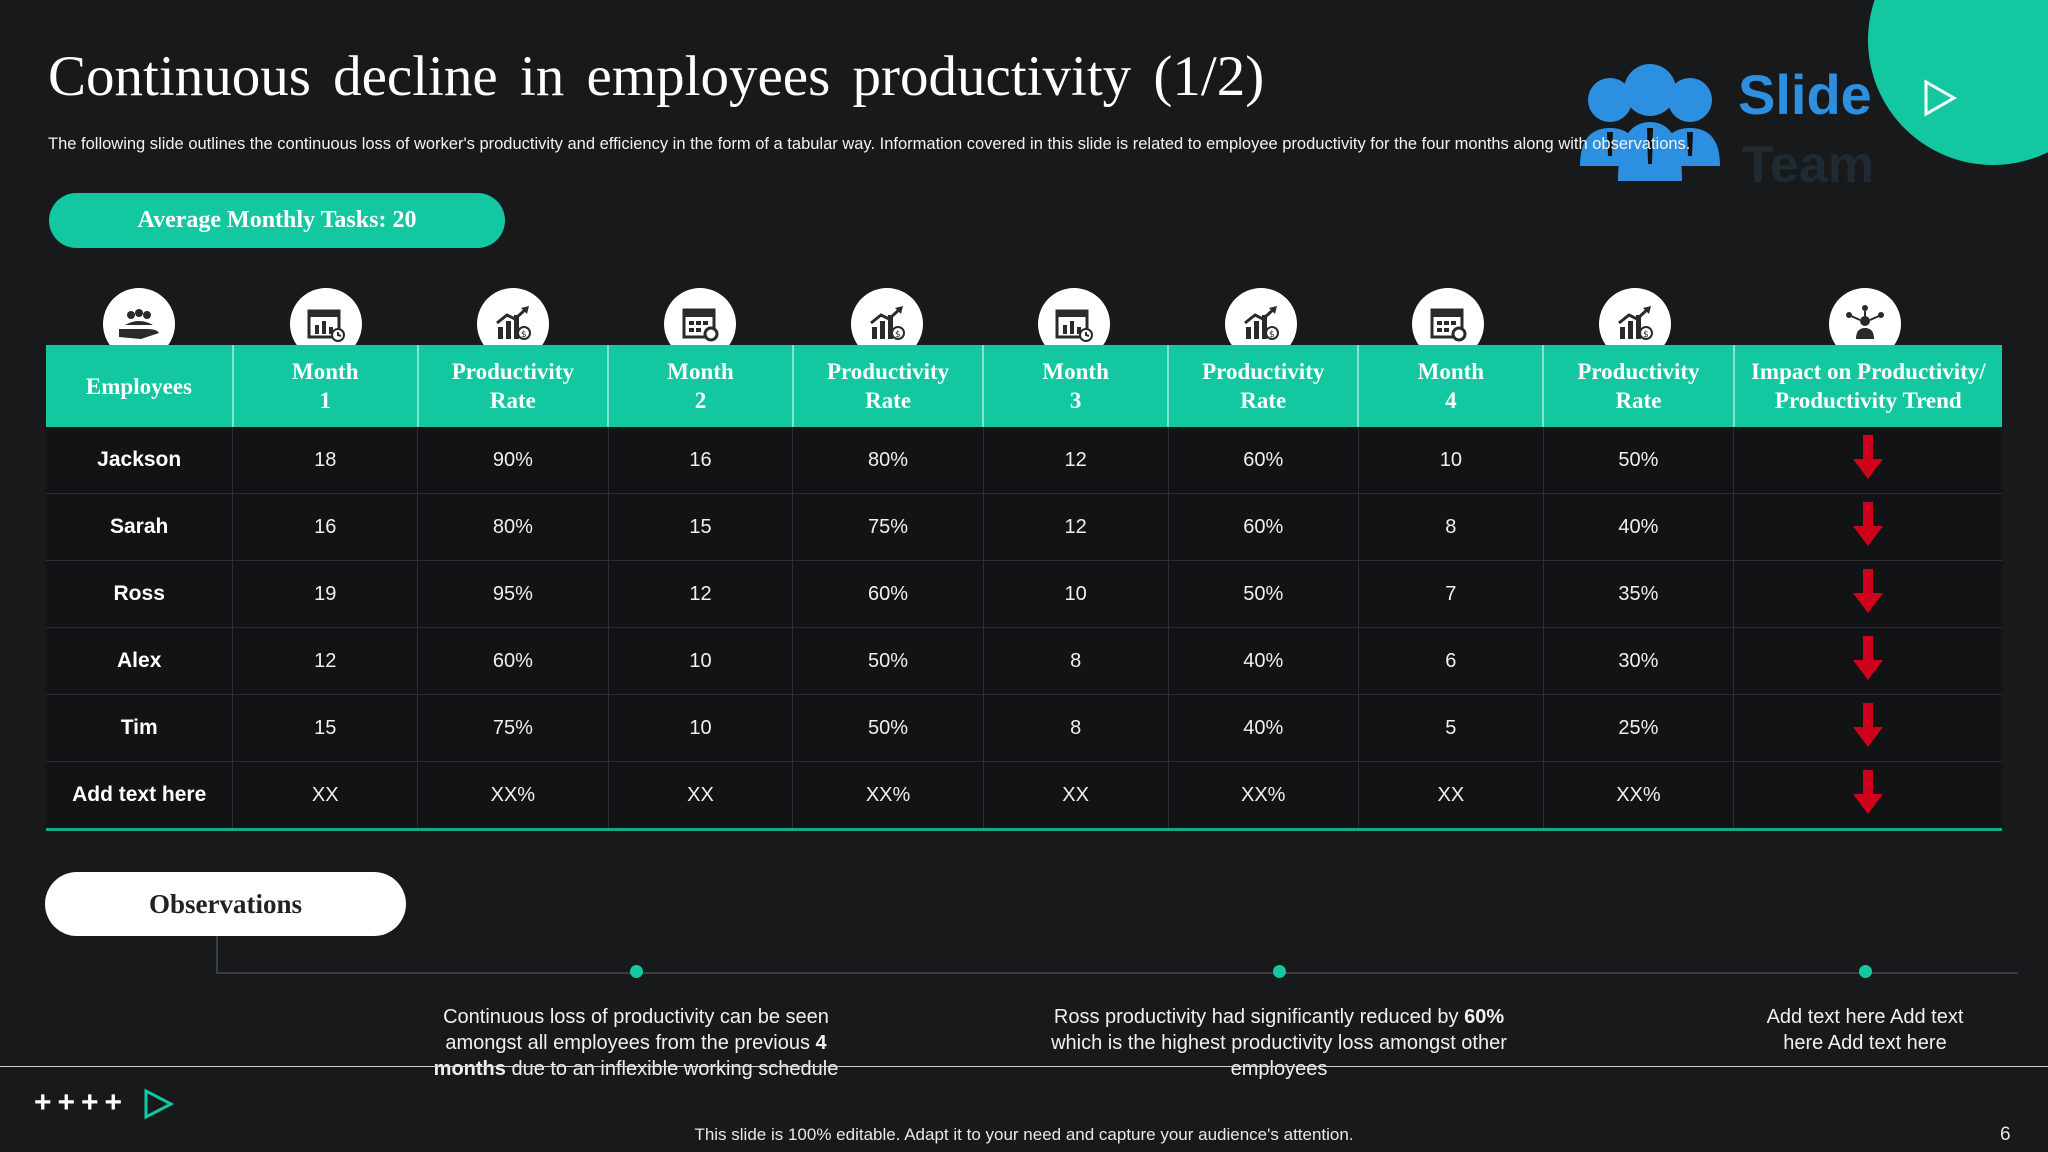 The height and width of the screenshot is (1152, 2048). What do you see at coordinates (325, 594) in the screenshot?
I see `table-cell: 19` at bounding box center [325, 594].